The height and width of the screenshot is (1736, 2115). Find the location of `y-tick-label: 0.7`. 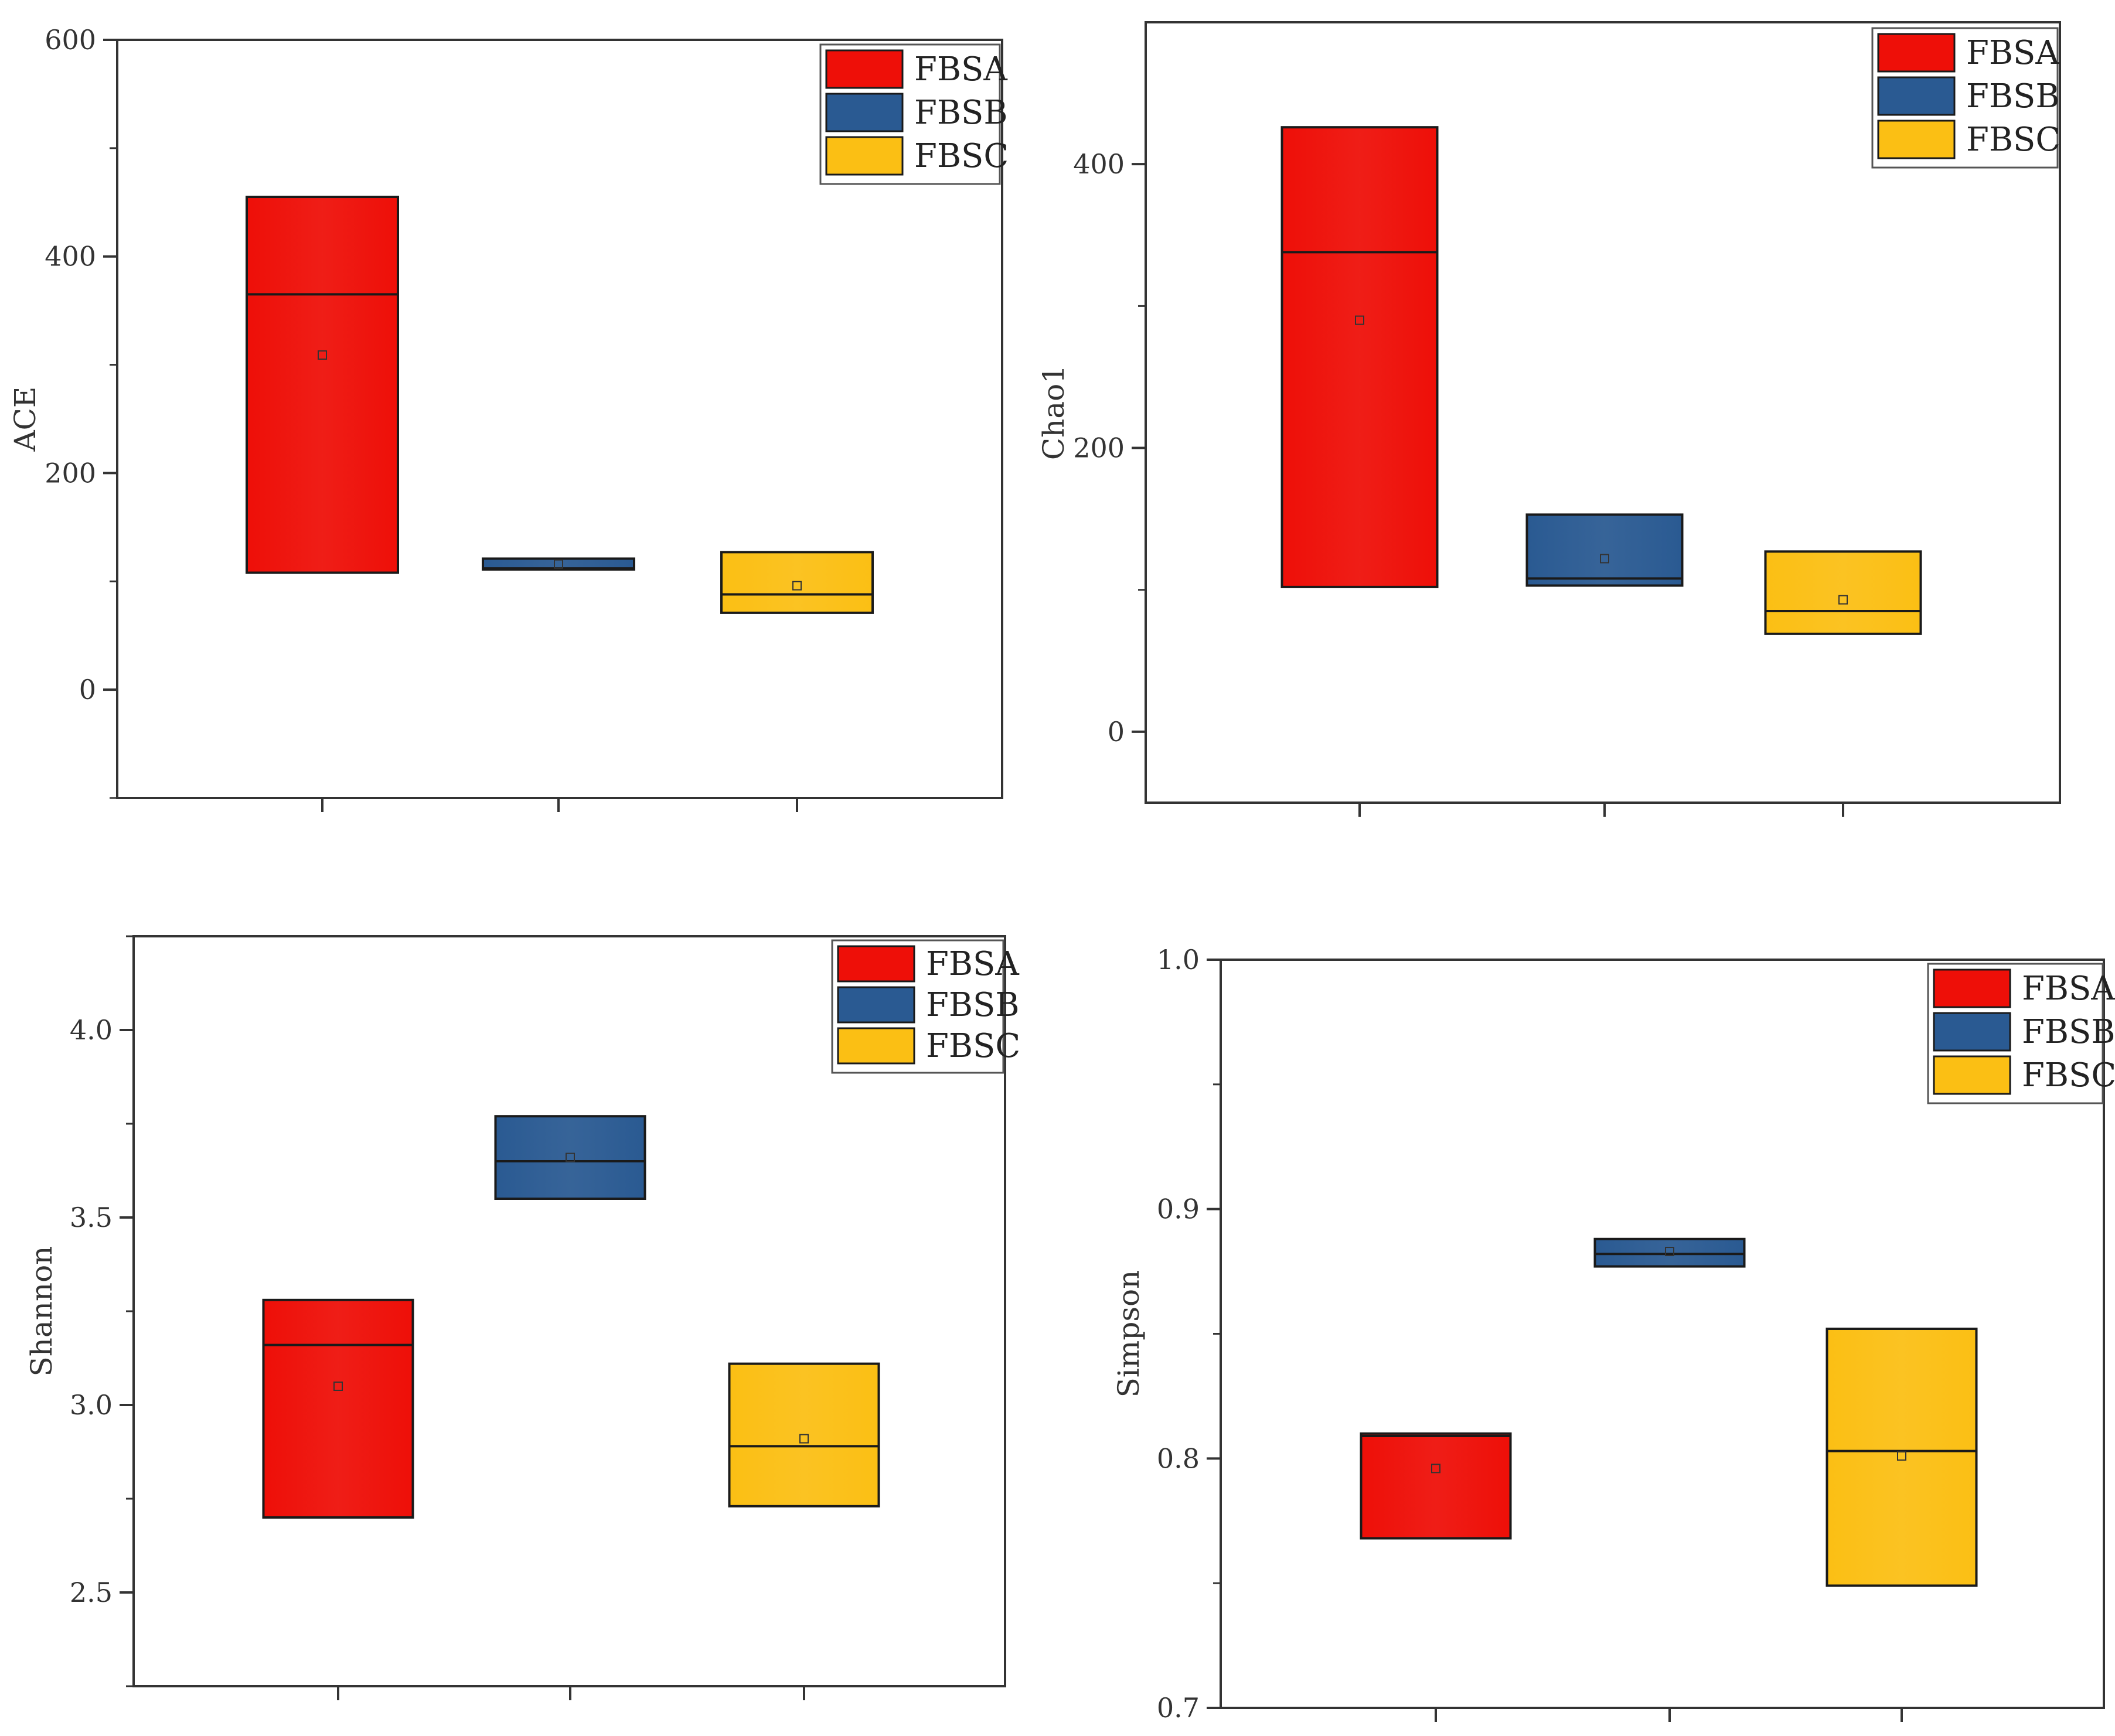

y-tick-label: 0.7 is located at coordinates (1178, 1708).